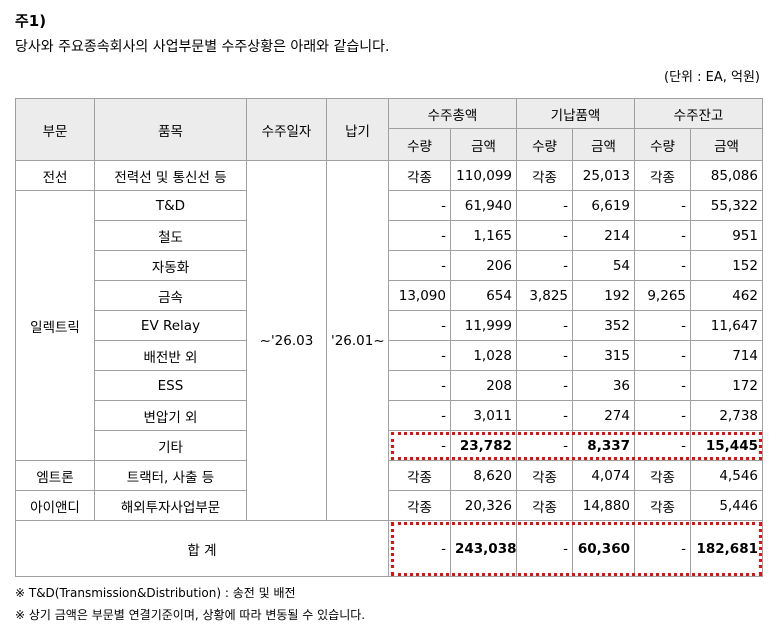 Image resolution: width=778 pixels, height=638 pixels. I want to click on value-cell: 14,880, so click(603, 505).